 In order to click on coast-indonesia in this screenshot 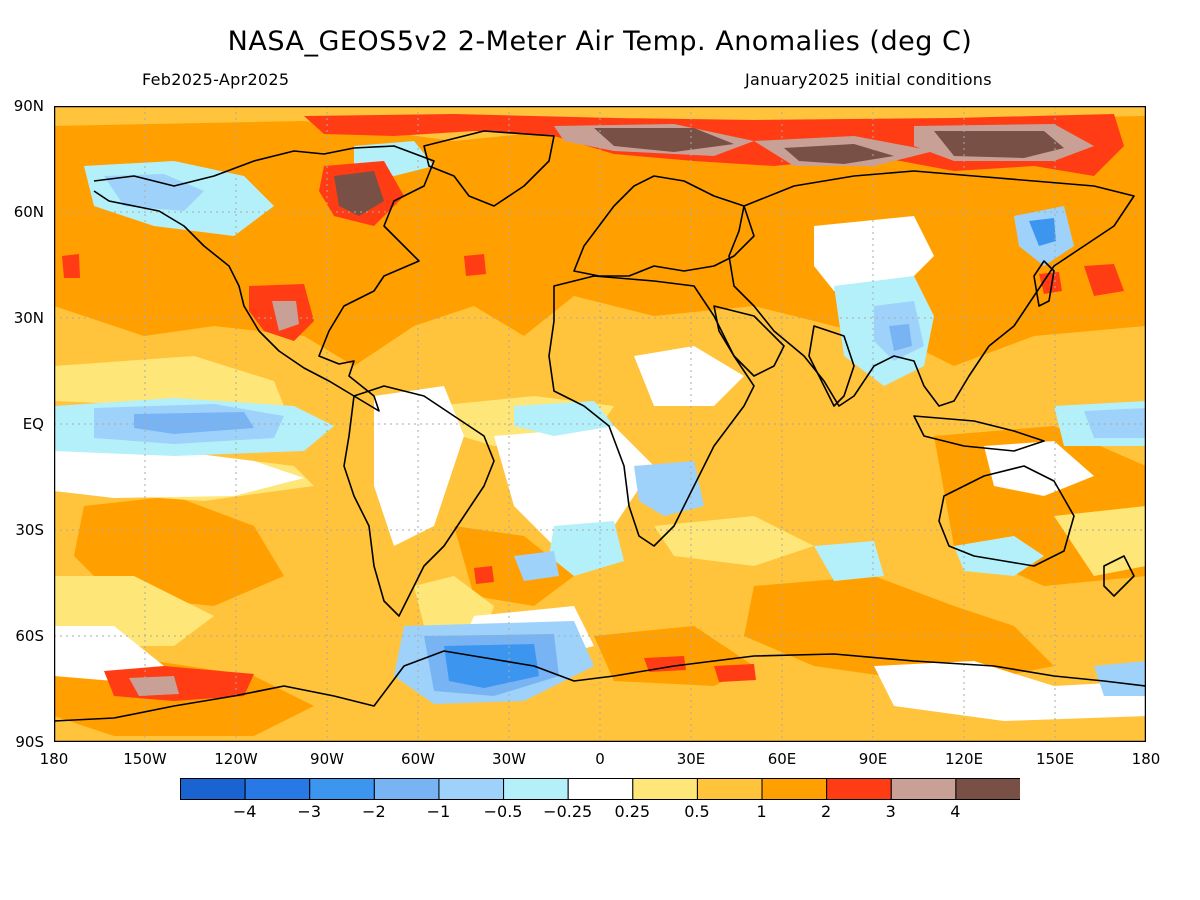, I will do `click(979, 433)`.